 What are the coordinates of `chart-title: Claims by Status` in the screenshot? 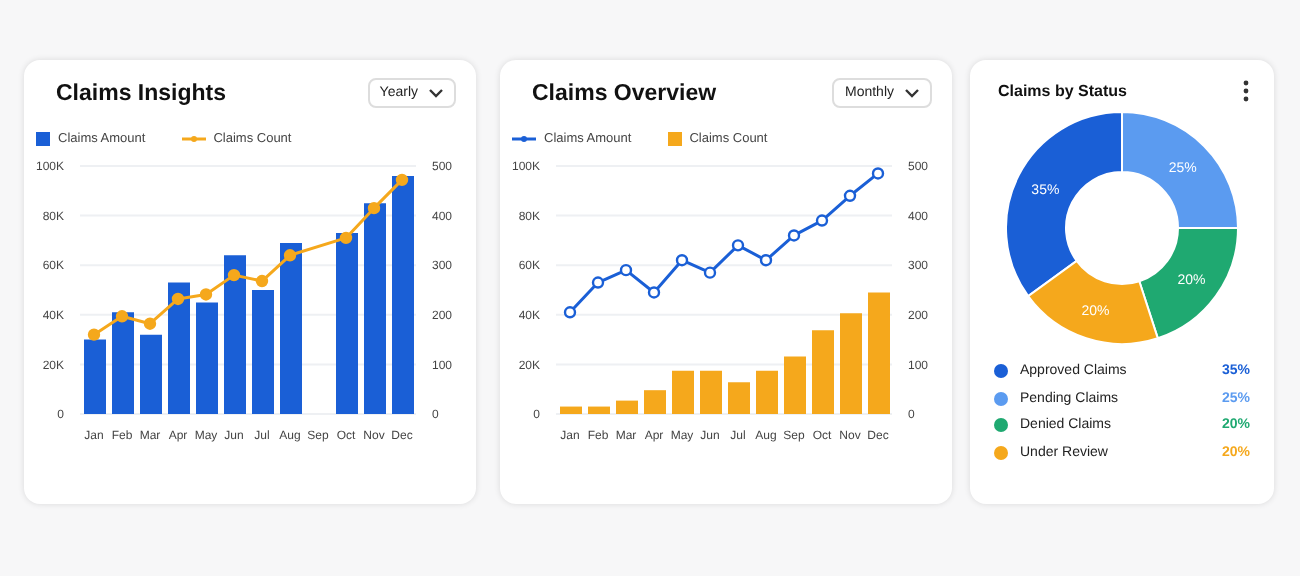 It's located at (1062, 91).